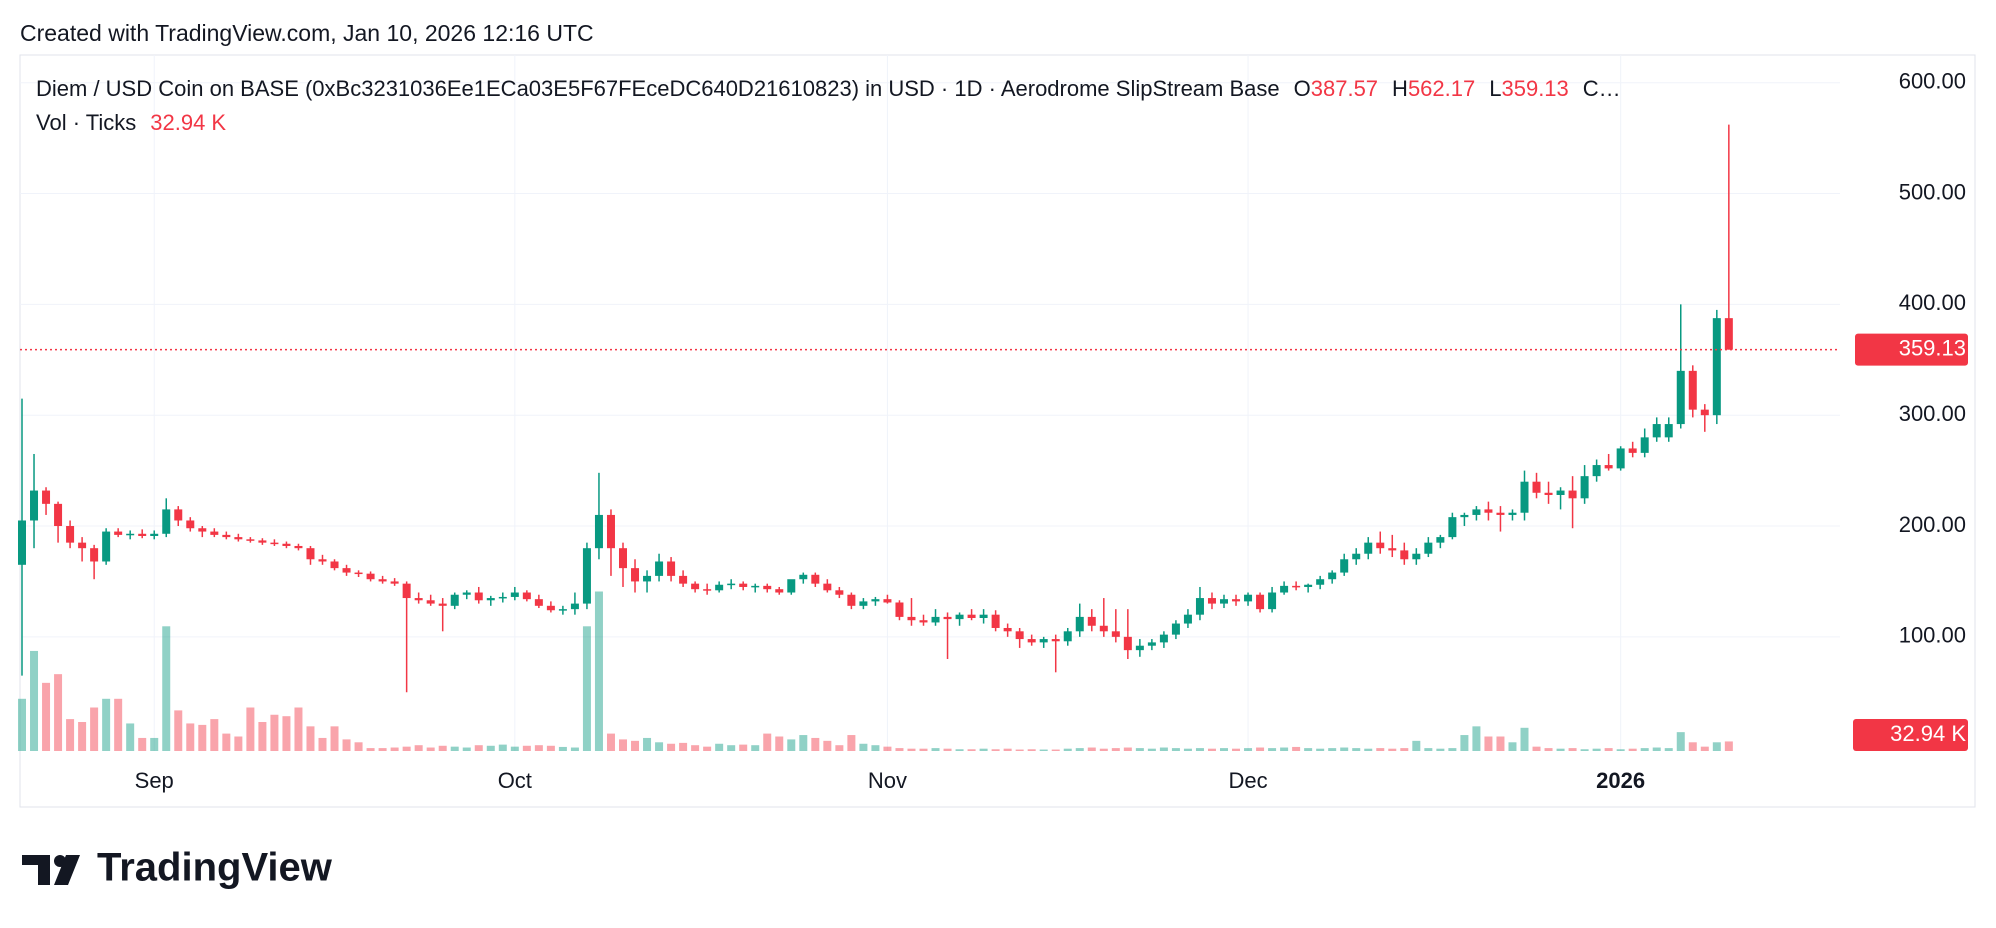  I want to click on y-tick-label: 100.00, so click(1932, 635).